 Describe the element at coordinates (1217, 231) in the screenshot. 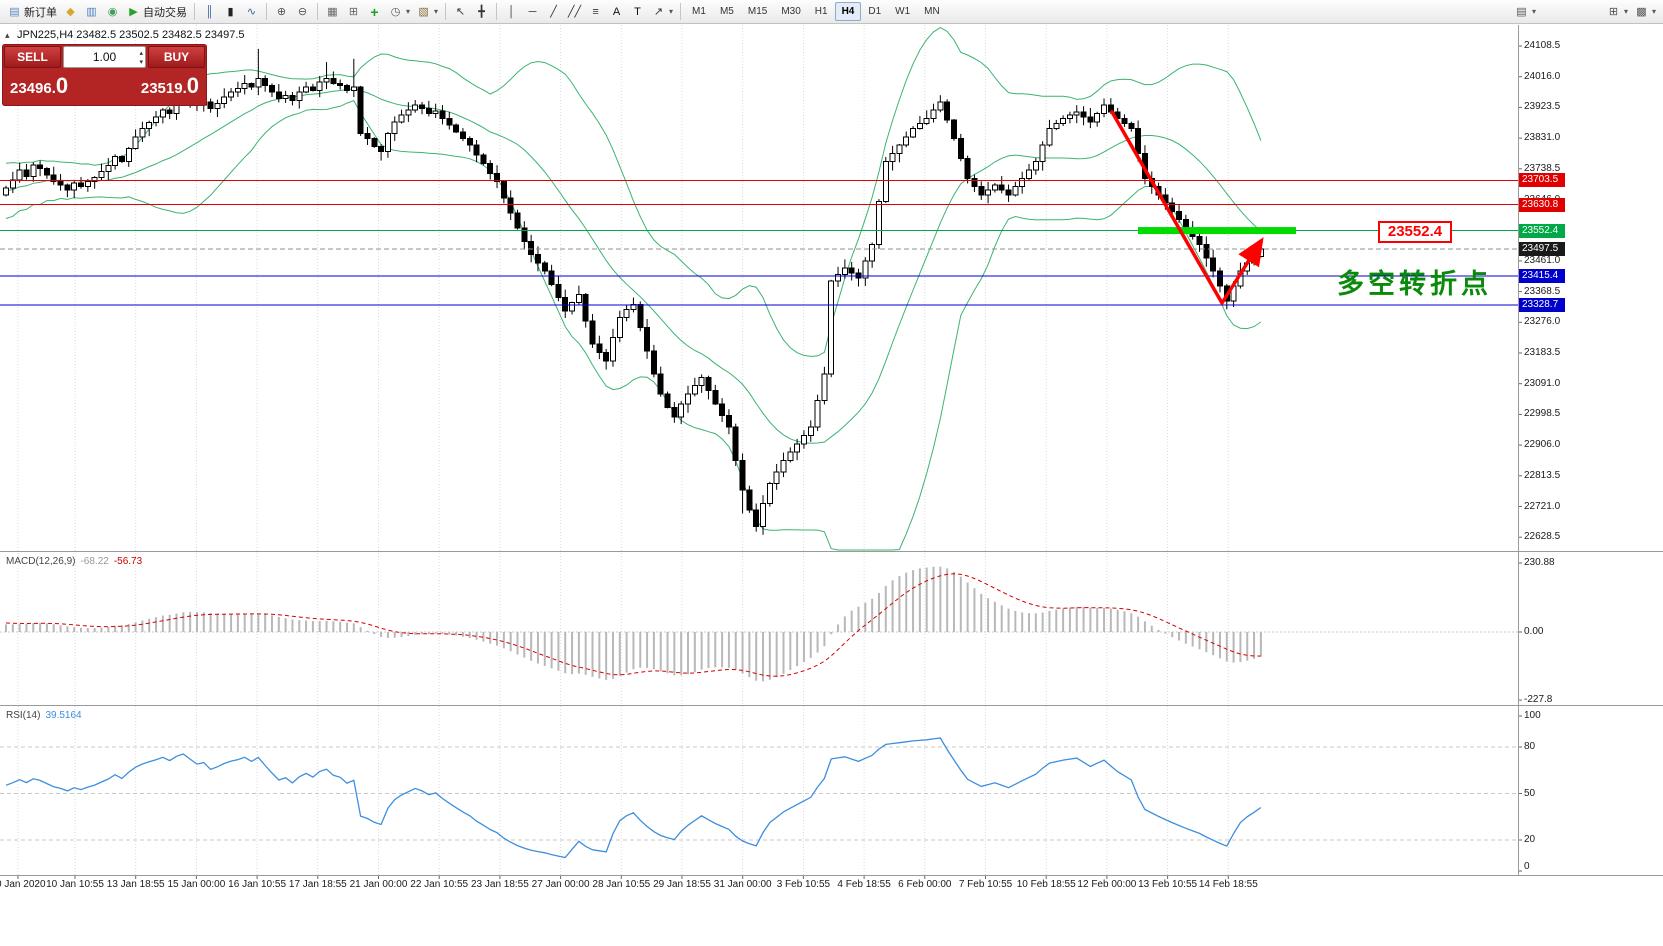

I see `highlight-level-bar` at that location.